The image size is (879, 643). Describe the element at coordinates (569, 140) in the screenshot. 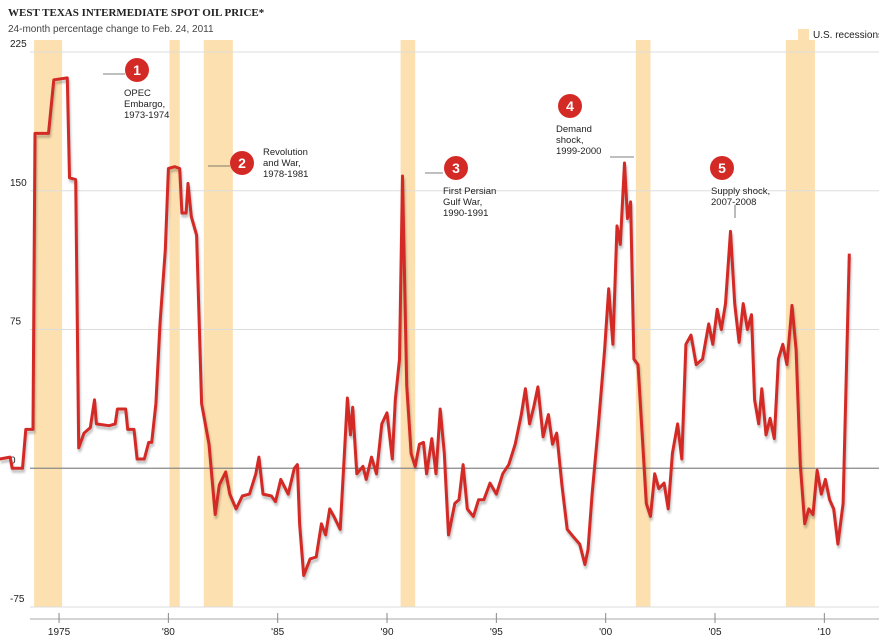

I see `annotation-text: shock,` at that location.